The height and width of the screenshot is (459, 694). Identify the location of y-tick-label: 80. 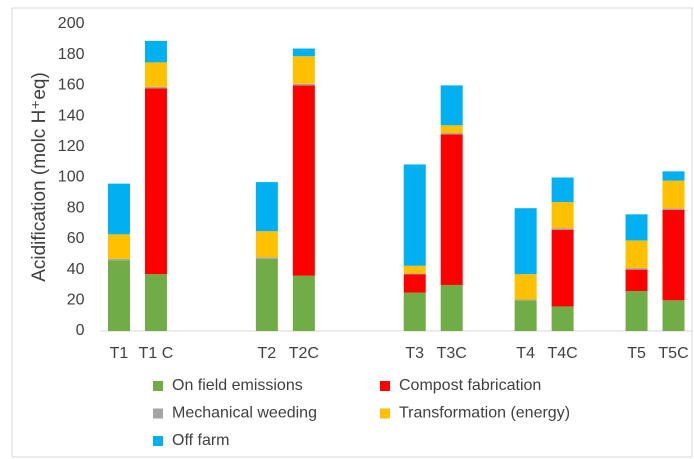
(76, 207).